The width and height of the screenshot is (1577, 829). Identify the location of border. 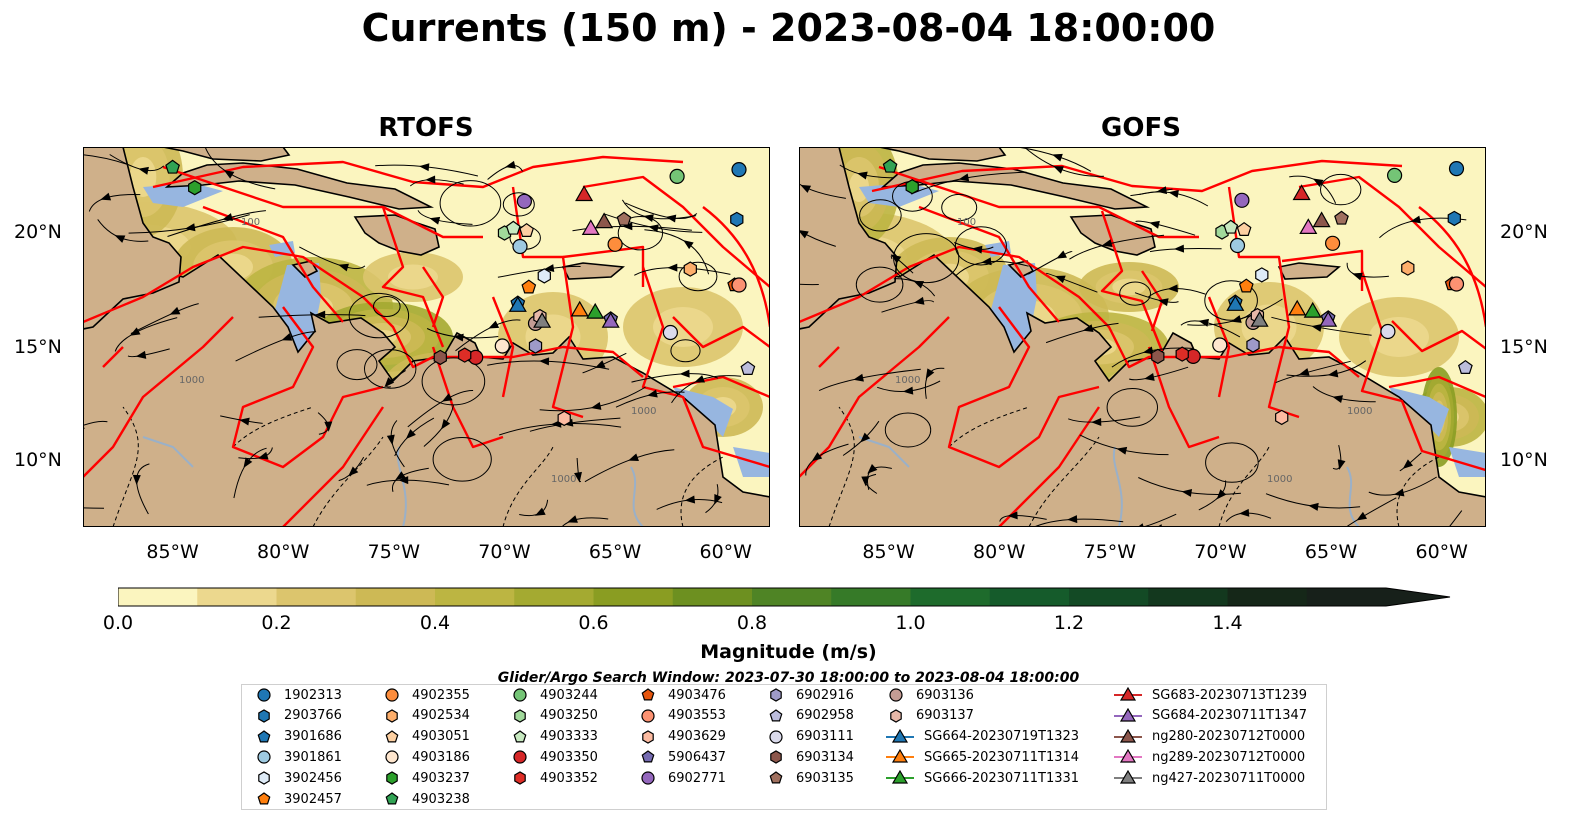
(125, 466).